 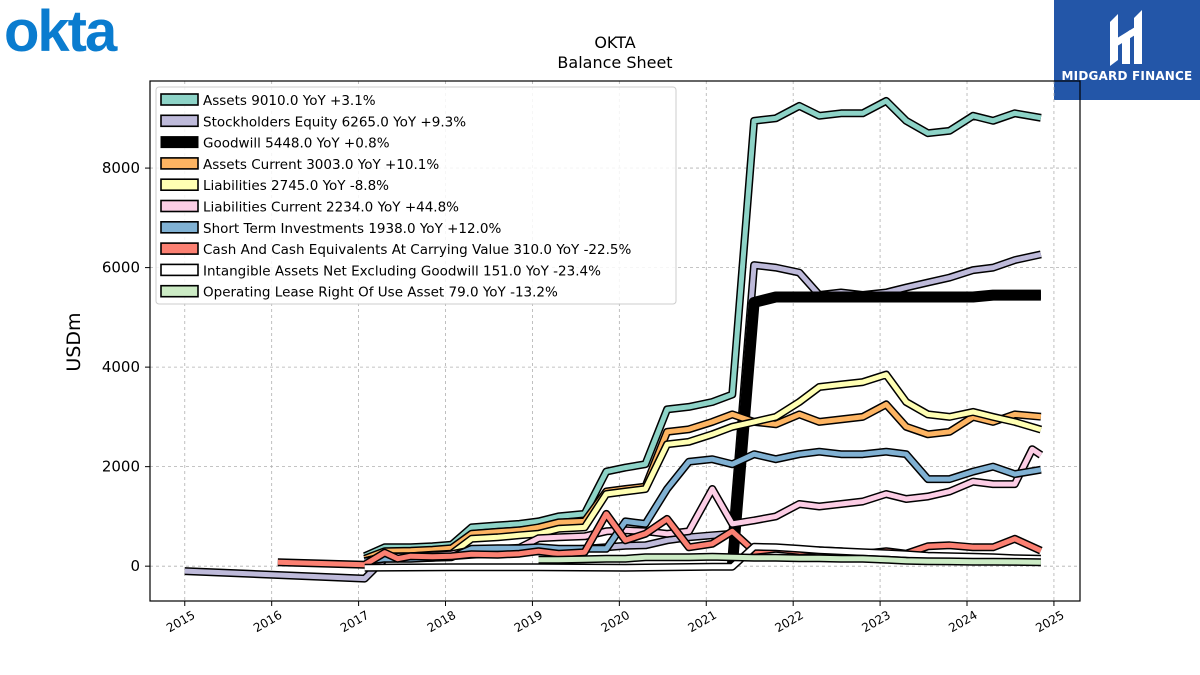 I want to click on x-tick-label: 2022, so click(x=788, y=621).